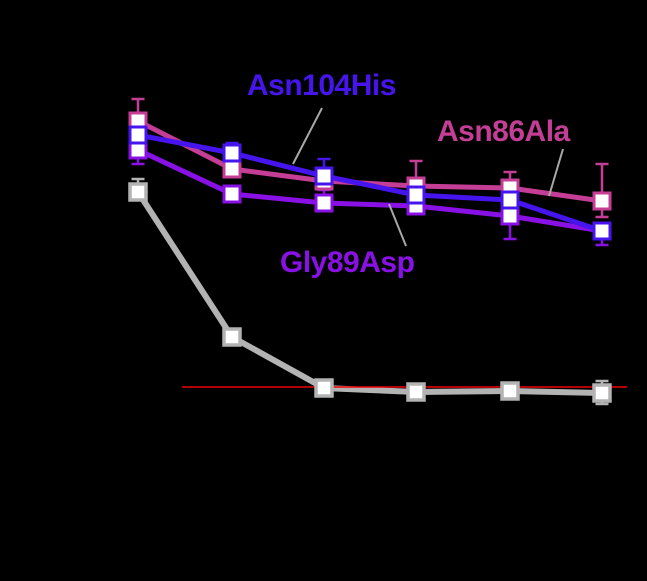 The image size is (647, 581). I want to click on series-label-asn86ala: Asn86Ala, so click(503, 131).